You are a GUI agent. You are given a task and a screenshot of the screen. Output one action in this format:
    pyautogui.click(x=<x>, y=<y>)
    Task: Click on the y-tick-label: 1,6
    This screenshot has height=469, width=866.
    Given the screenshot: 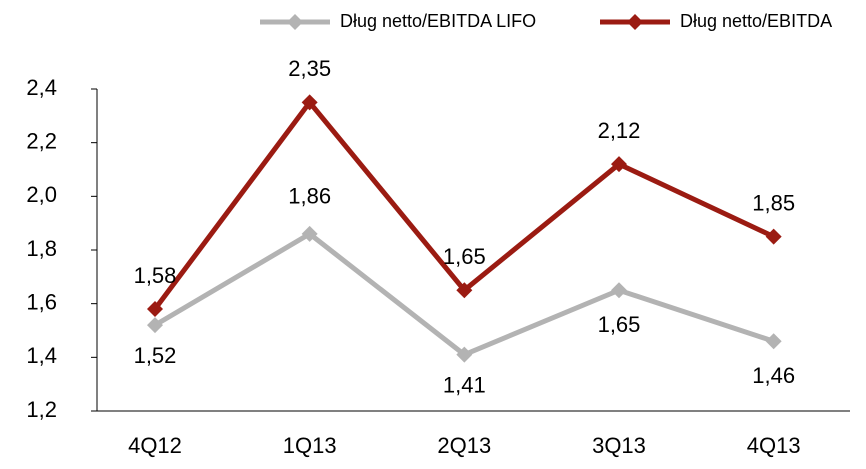 What is the action you would take?
    pyautogui.click(x=41, y=301)
    